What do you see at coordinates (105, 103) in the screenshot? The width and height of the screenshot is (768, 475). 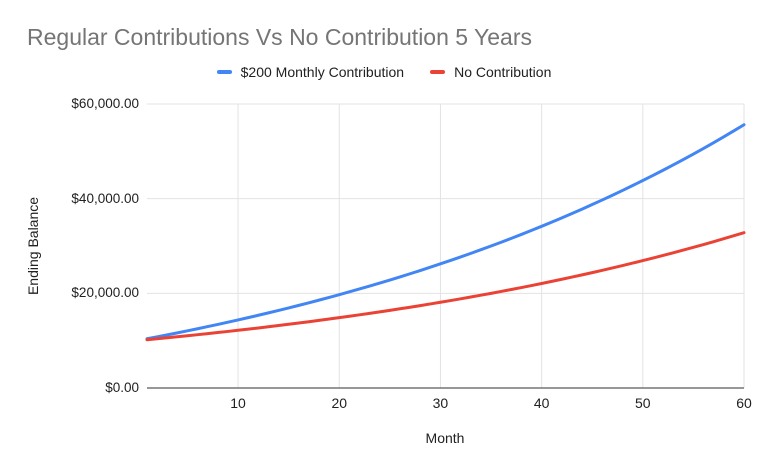 I see `y-tick-label: $60,000.00` at bounding box center [105, 103].